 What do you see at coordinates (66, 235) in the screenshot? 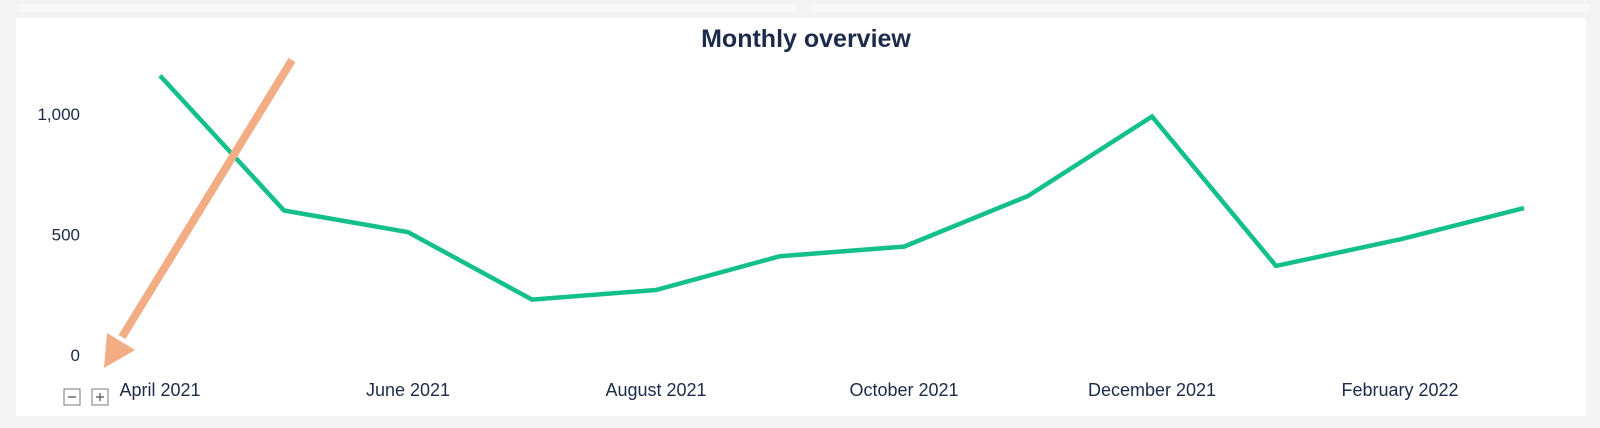
I see `y-tick-label: 500` at bounding box center [66, 235].